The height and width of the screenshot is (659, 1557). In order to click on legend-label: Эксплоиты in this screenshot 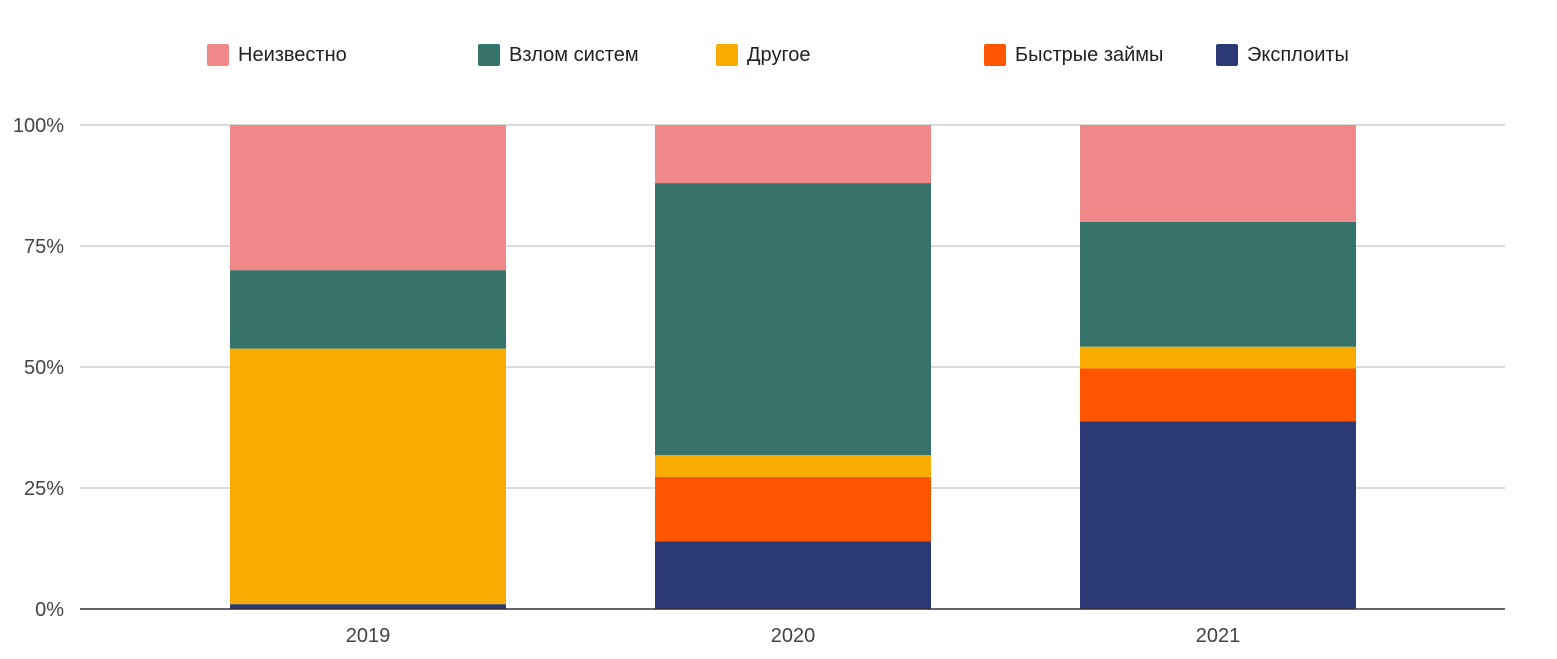, I will do `click(1298, 54)`.